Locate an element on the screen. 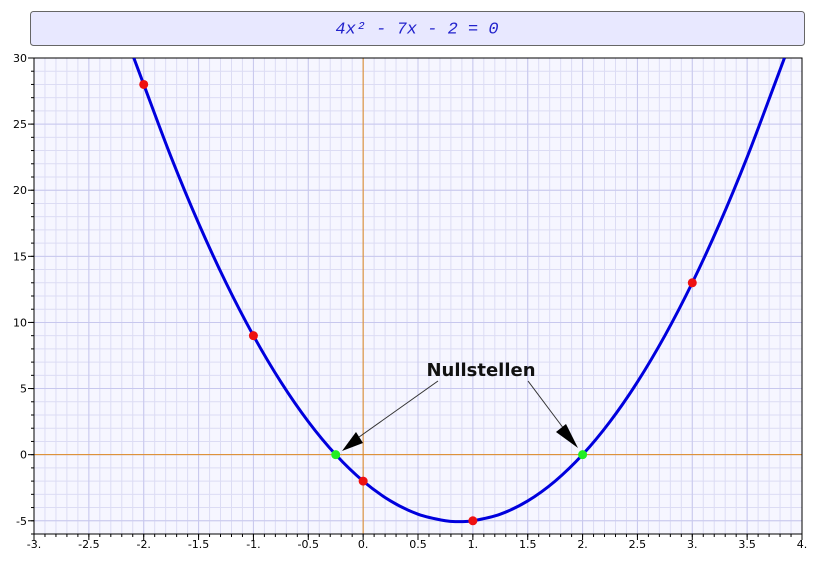  y-tick-label: 0 is located at coordinates (23, 455).